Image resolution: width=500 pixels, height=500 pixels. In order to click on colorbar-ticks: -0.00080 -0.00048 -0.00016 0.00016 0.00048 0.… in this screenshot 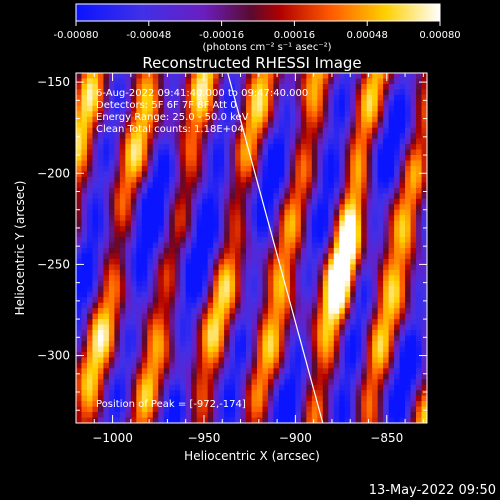, I will do `click(257, 31)`.